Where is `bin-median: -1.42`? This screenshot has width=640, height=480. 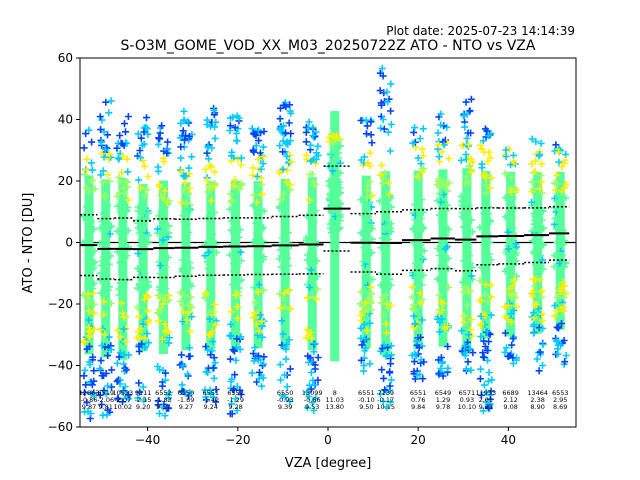 bin-median: -1.42 is located at coordinates (210, 400).